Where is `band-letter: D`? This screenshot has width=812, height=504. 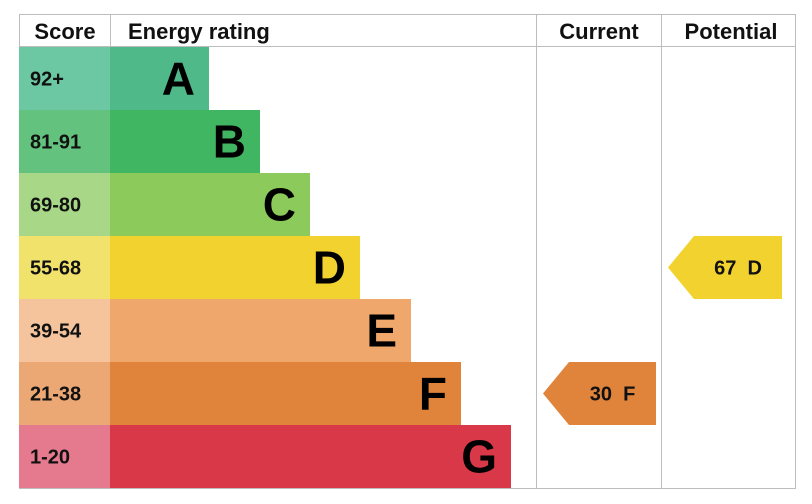 band-letter: D is located at coordinates (329, 268).